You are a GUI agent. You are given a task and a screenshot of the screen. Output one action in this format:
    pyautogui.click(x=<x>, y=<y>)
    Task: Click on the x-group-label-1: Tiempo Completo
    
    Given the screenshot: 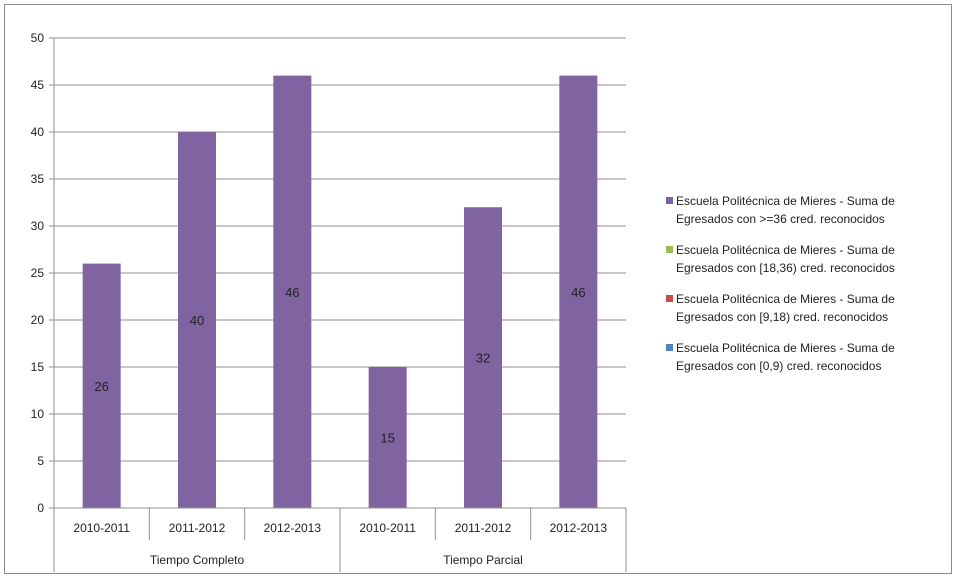 What is the action you would take?
    pyautogui.click(x=197, y=560)
    